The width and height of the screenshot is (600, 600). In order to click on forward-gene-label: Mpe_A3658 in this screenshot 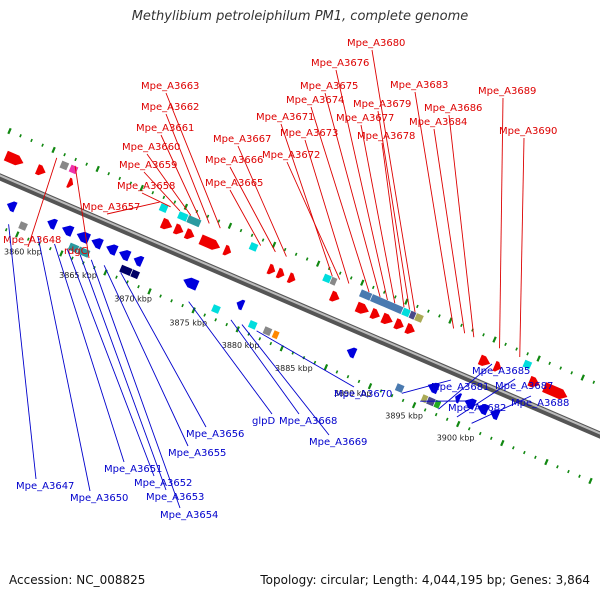, I will do `click(146, 186)`.